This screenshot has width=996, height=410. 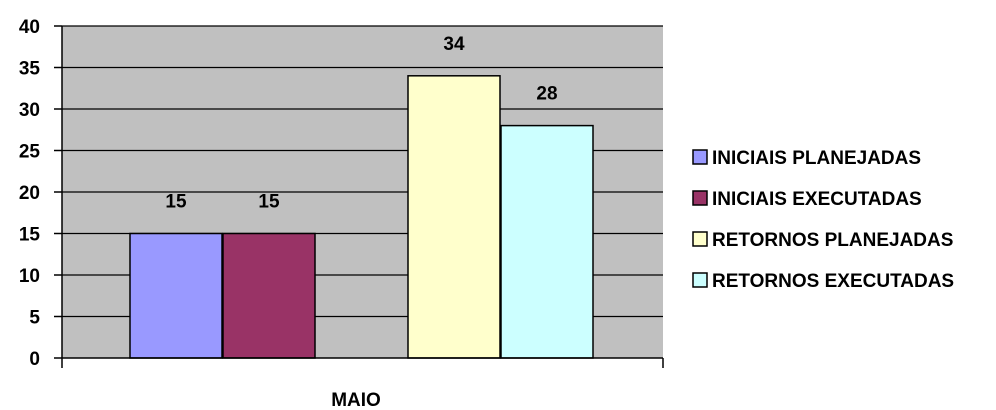 What do you see at coordinates (356, 400) in the screenshot?
I see `x-category-label: MAIO` at bounding box center [356, 400].